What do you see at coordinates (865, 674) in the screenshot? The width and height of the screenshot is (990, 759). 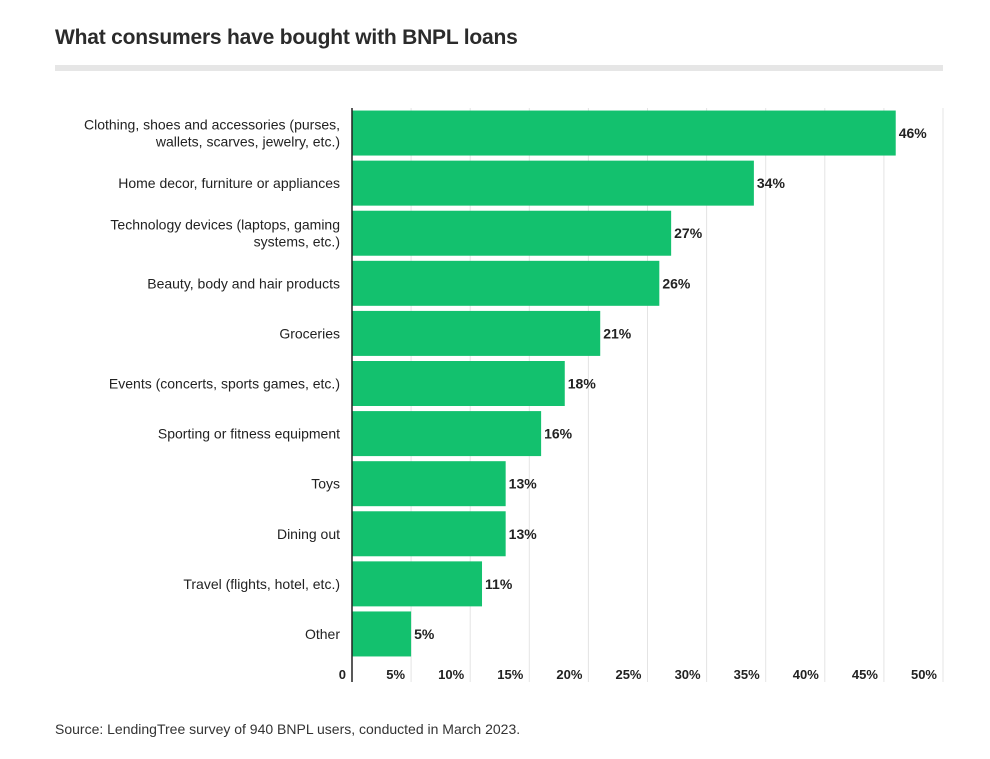 I see `x-tick-label: 45%` at bounding box center [865, 674].